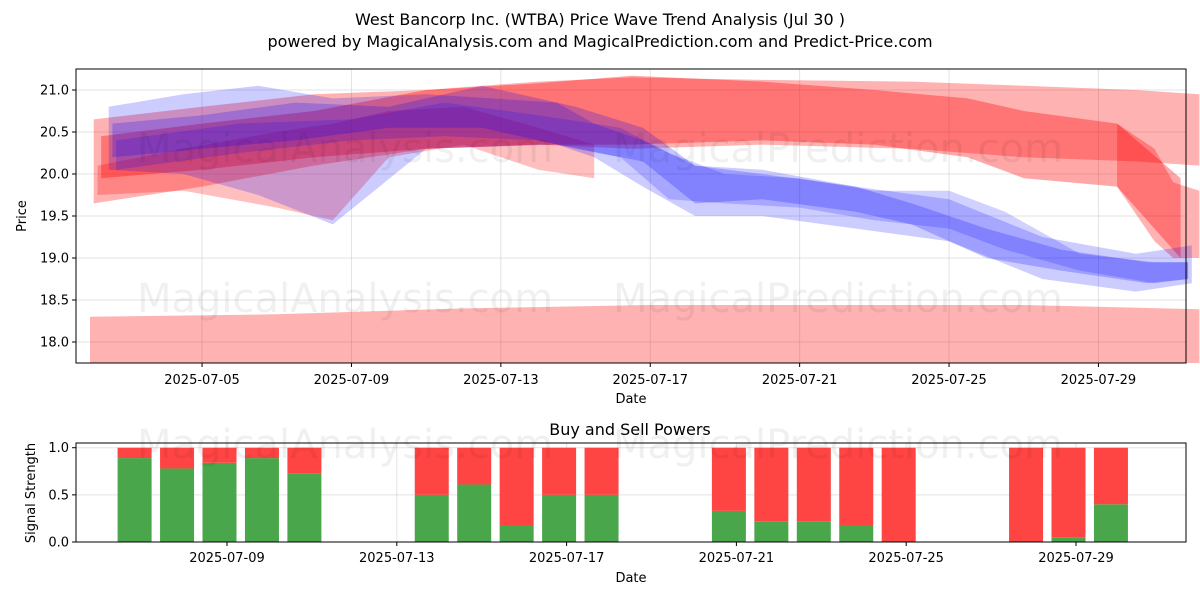 Image resolution: width=1200 pixels, height=600 pixels. What do you see at coordinates (906, 558) in the screenshot?
I see `signal-x-tick-label: 2025-07-25` at bounding box center [906, 558].